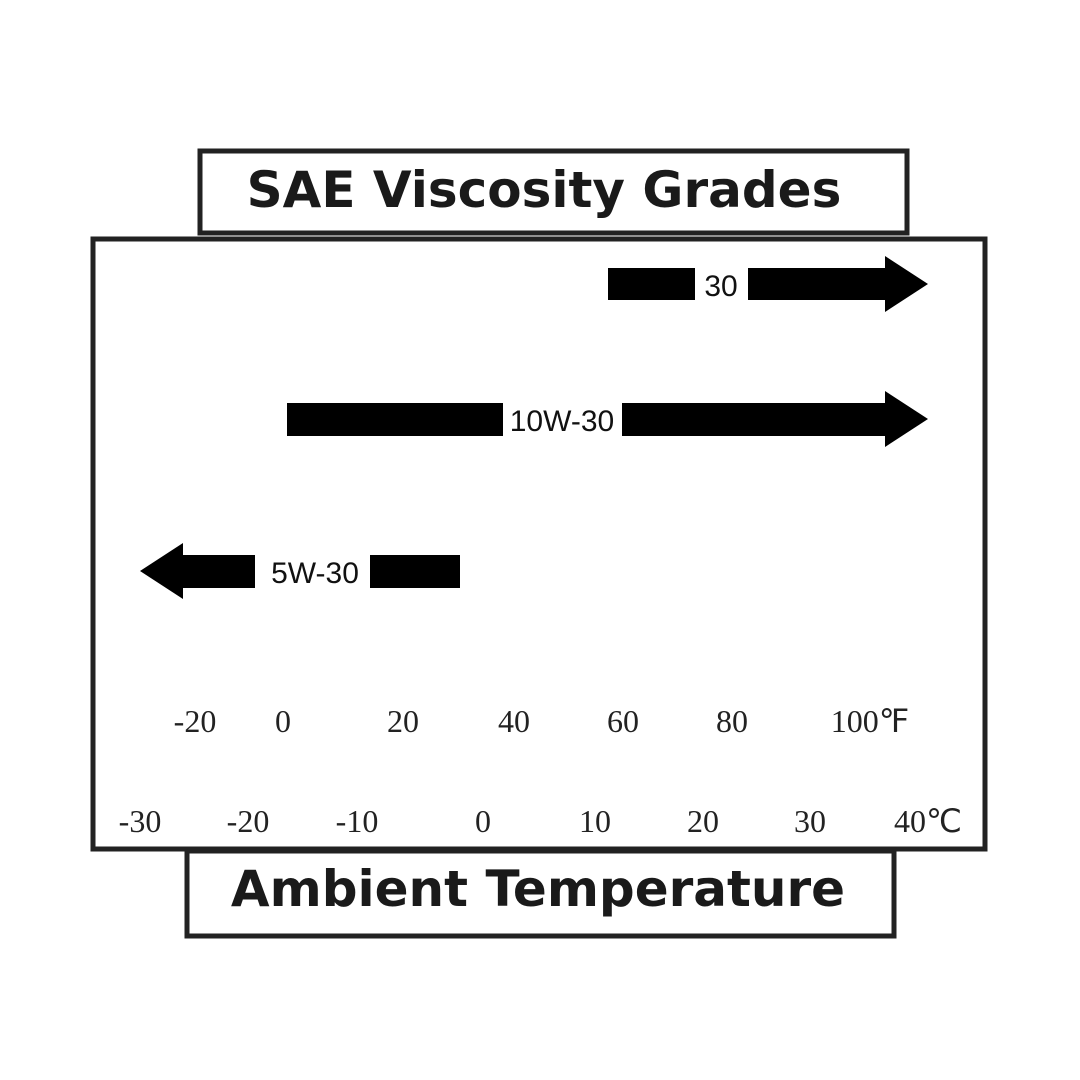 The height and width of the screenshot is (1080, 1080). I want to click on grade-label: 30, so click(720, 286).